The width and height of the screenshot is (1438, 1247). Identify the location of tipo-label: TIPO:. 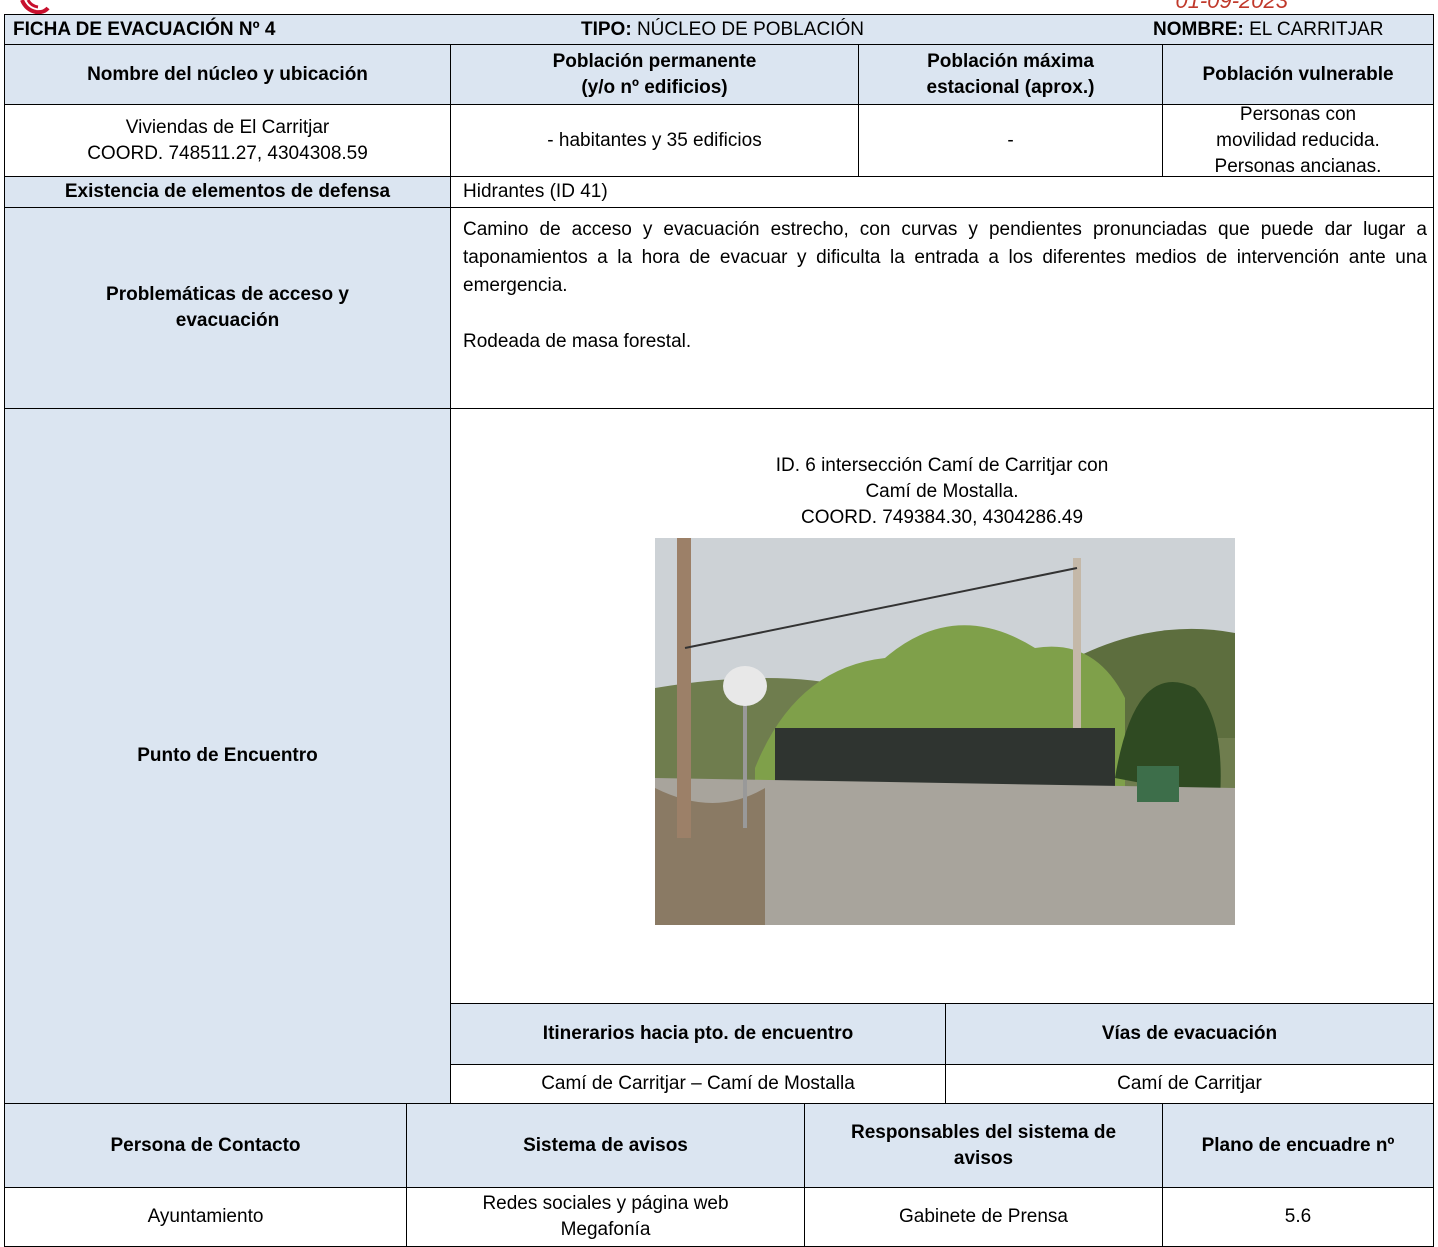
(606, 29).